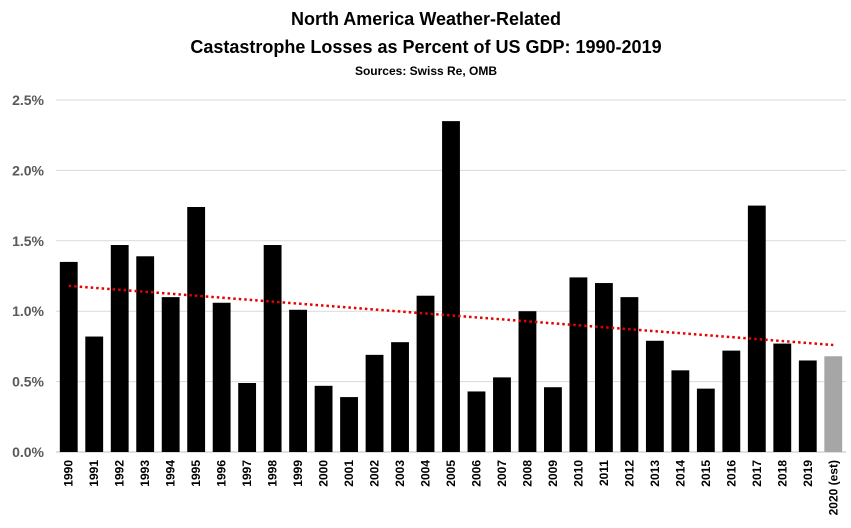 This screenshot has width=851, height=528. Describe the element at coordinates (145, 473) in the screenshot. I see `x-tick-label: 1993` at that location.